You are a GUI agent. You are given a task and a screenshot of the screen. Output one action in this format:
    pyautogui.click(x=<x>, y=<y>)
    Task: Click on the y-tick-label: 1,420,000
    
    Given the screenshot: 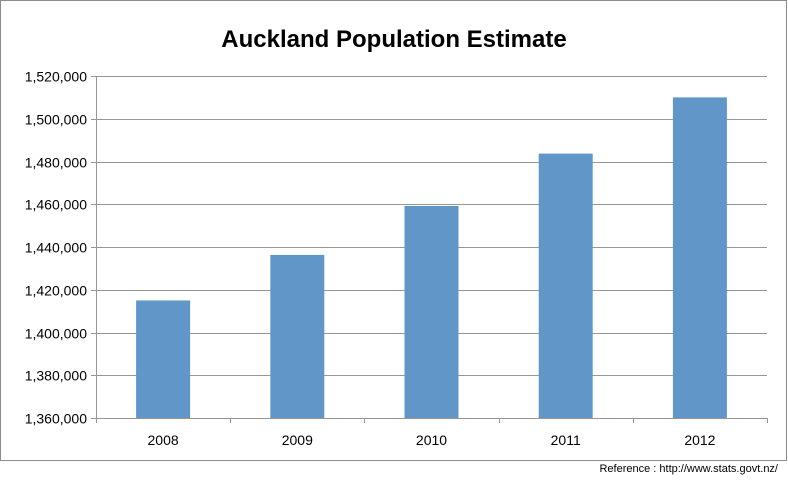 What is the action you would take?
    pyautogui.click(x=56, y=291)
    